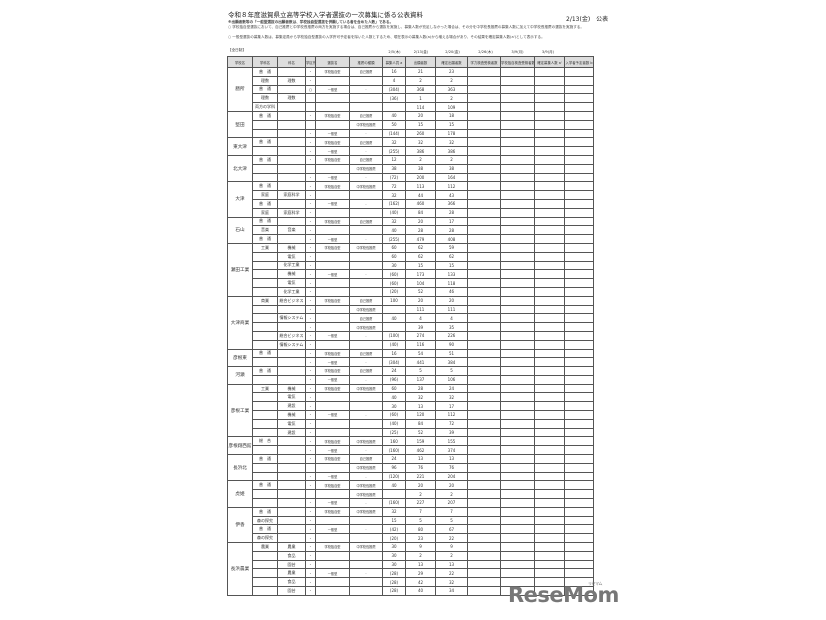 The width and height of the screenshot is (826, 620). I want to click on quota: 40, so click(394, 485).